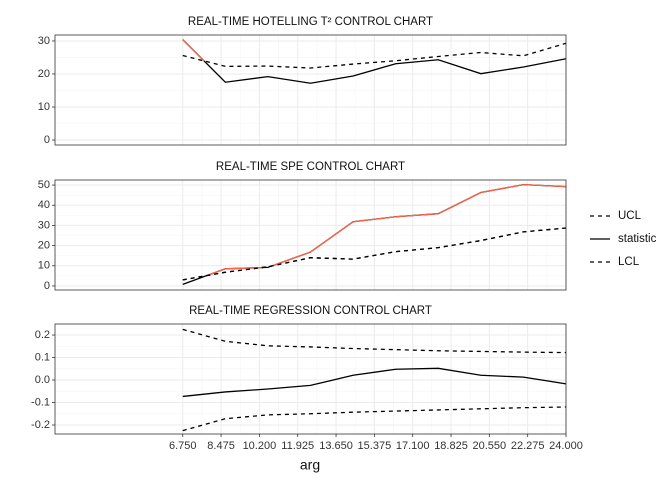 This screenshot has width=672, height=480. I want to click on x-tick-label: 20.550, so click(490, 446).